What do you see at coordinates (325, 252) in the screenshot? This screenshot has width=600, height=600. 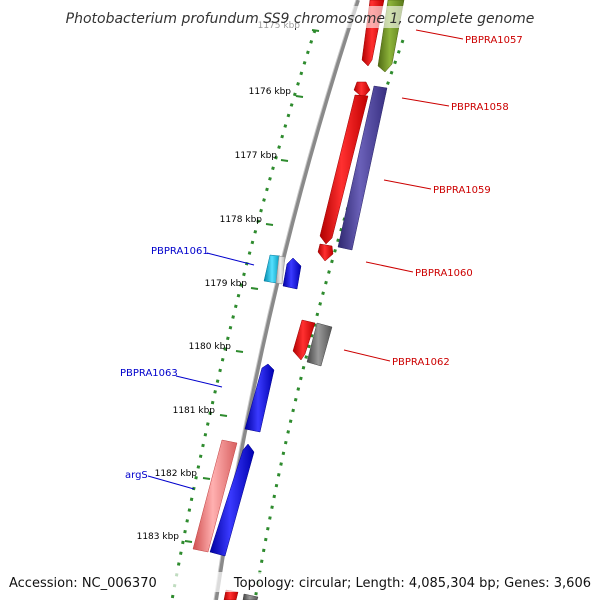 I see `gene-pbpra1060` at bounding box center [325, 252].